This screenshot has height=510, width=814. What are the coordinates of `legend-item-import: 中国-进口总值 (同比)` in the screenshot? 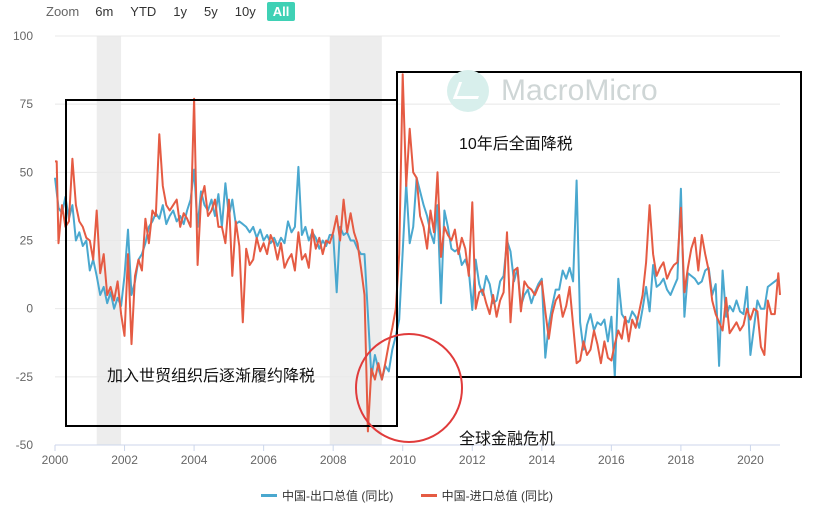 It's located at (486, 495).